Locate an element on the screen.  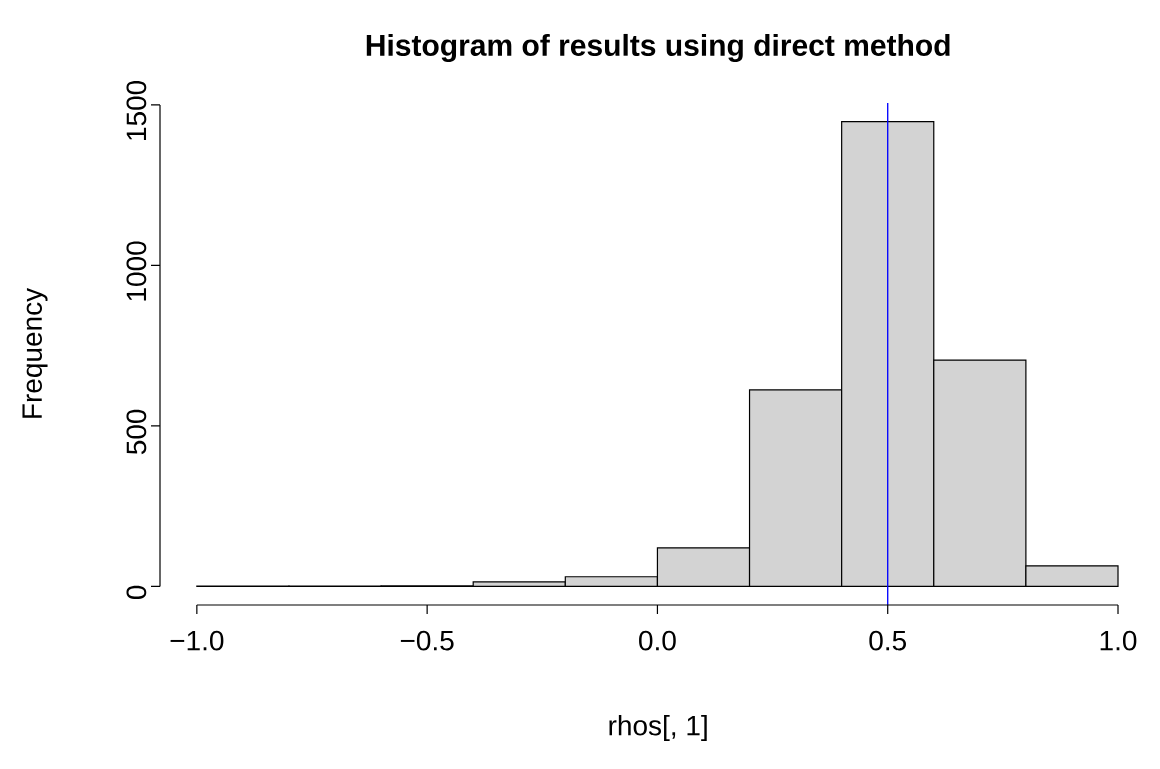
chart-title: Histogram of results using direct method is located at coordinates (658, 48).